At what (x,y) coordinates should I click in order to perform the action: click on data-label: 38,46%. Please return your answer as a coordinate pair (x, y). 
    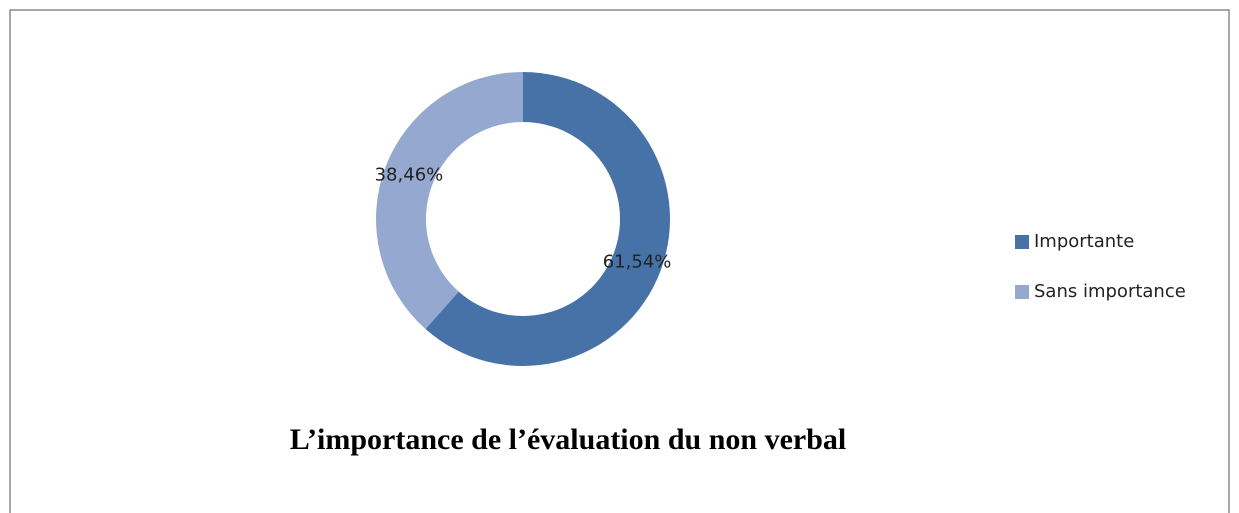
    Looking at the image, I should click on (409, 175).